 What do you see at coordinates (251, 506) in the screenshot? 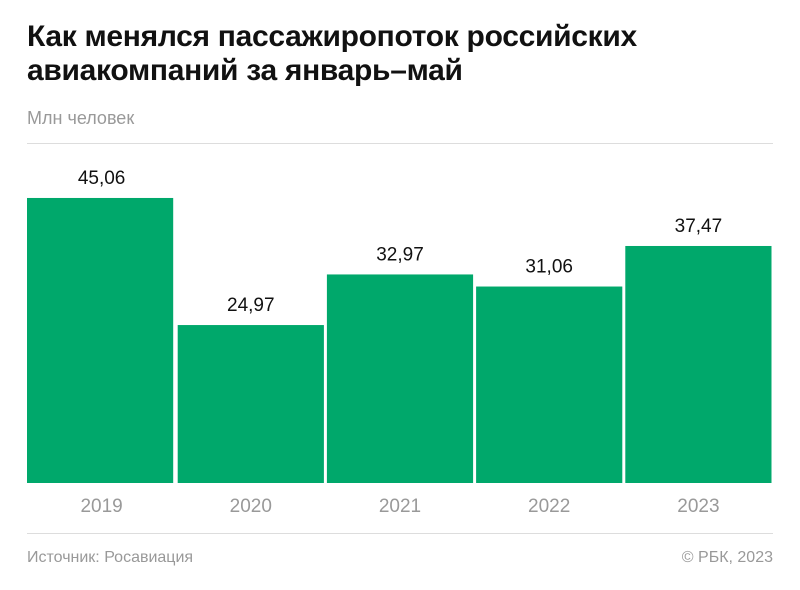
I see `x-tick-label: 2020` at bounding box center [251, 506].